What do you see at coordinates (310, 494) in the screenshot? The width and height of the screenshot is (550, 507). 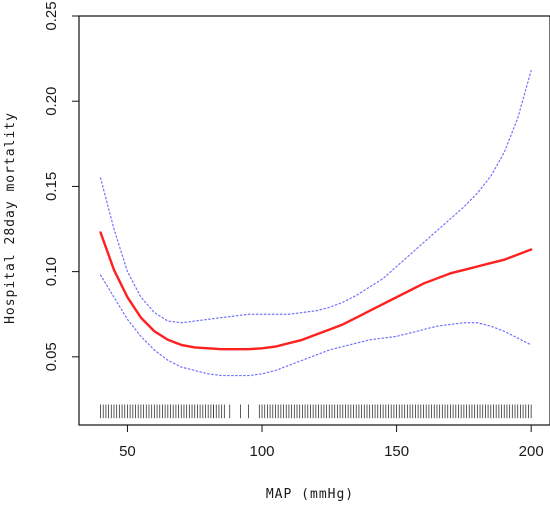 I see `x-axis-title: MAP (mmHg)` at bounding box center [310, 494].